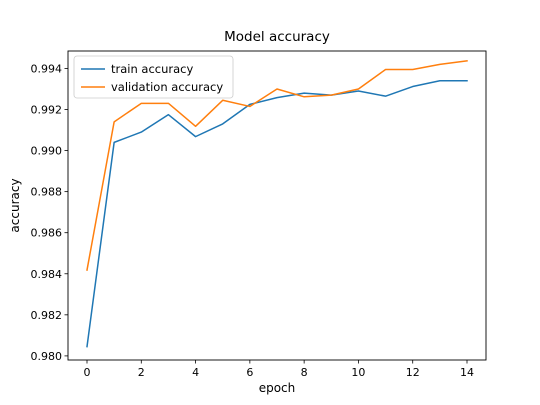  Describe the element at coordinates (15, 205) in the screenshot. I see `y-axis-label: accuracy` at that location.